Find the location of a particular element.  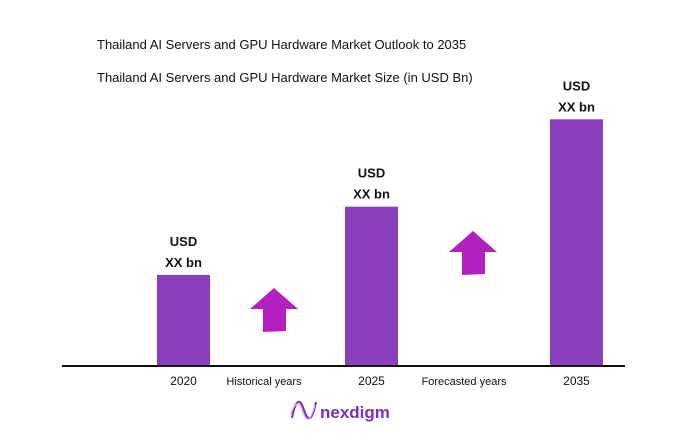

bar-2020 is located at coordinates (183, 319).